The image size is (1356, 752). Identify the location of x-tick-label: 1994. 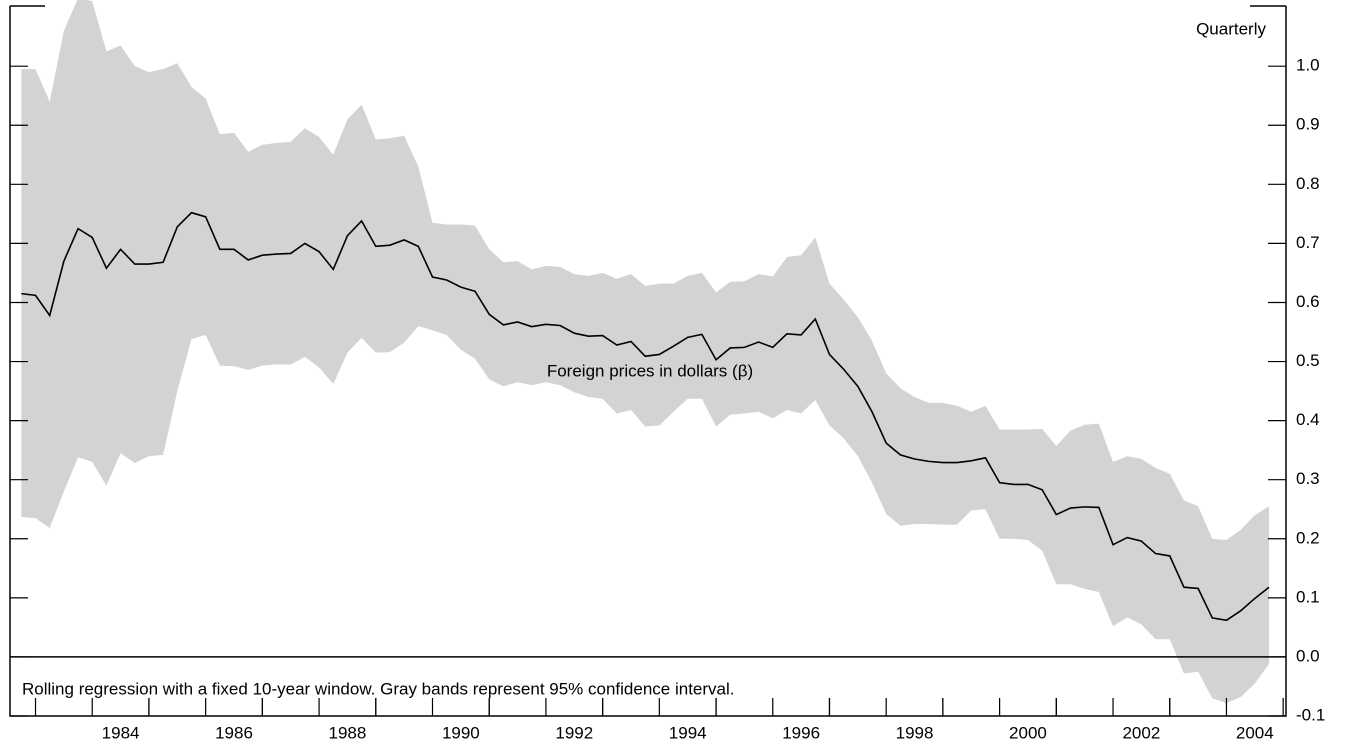
(688, 732).